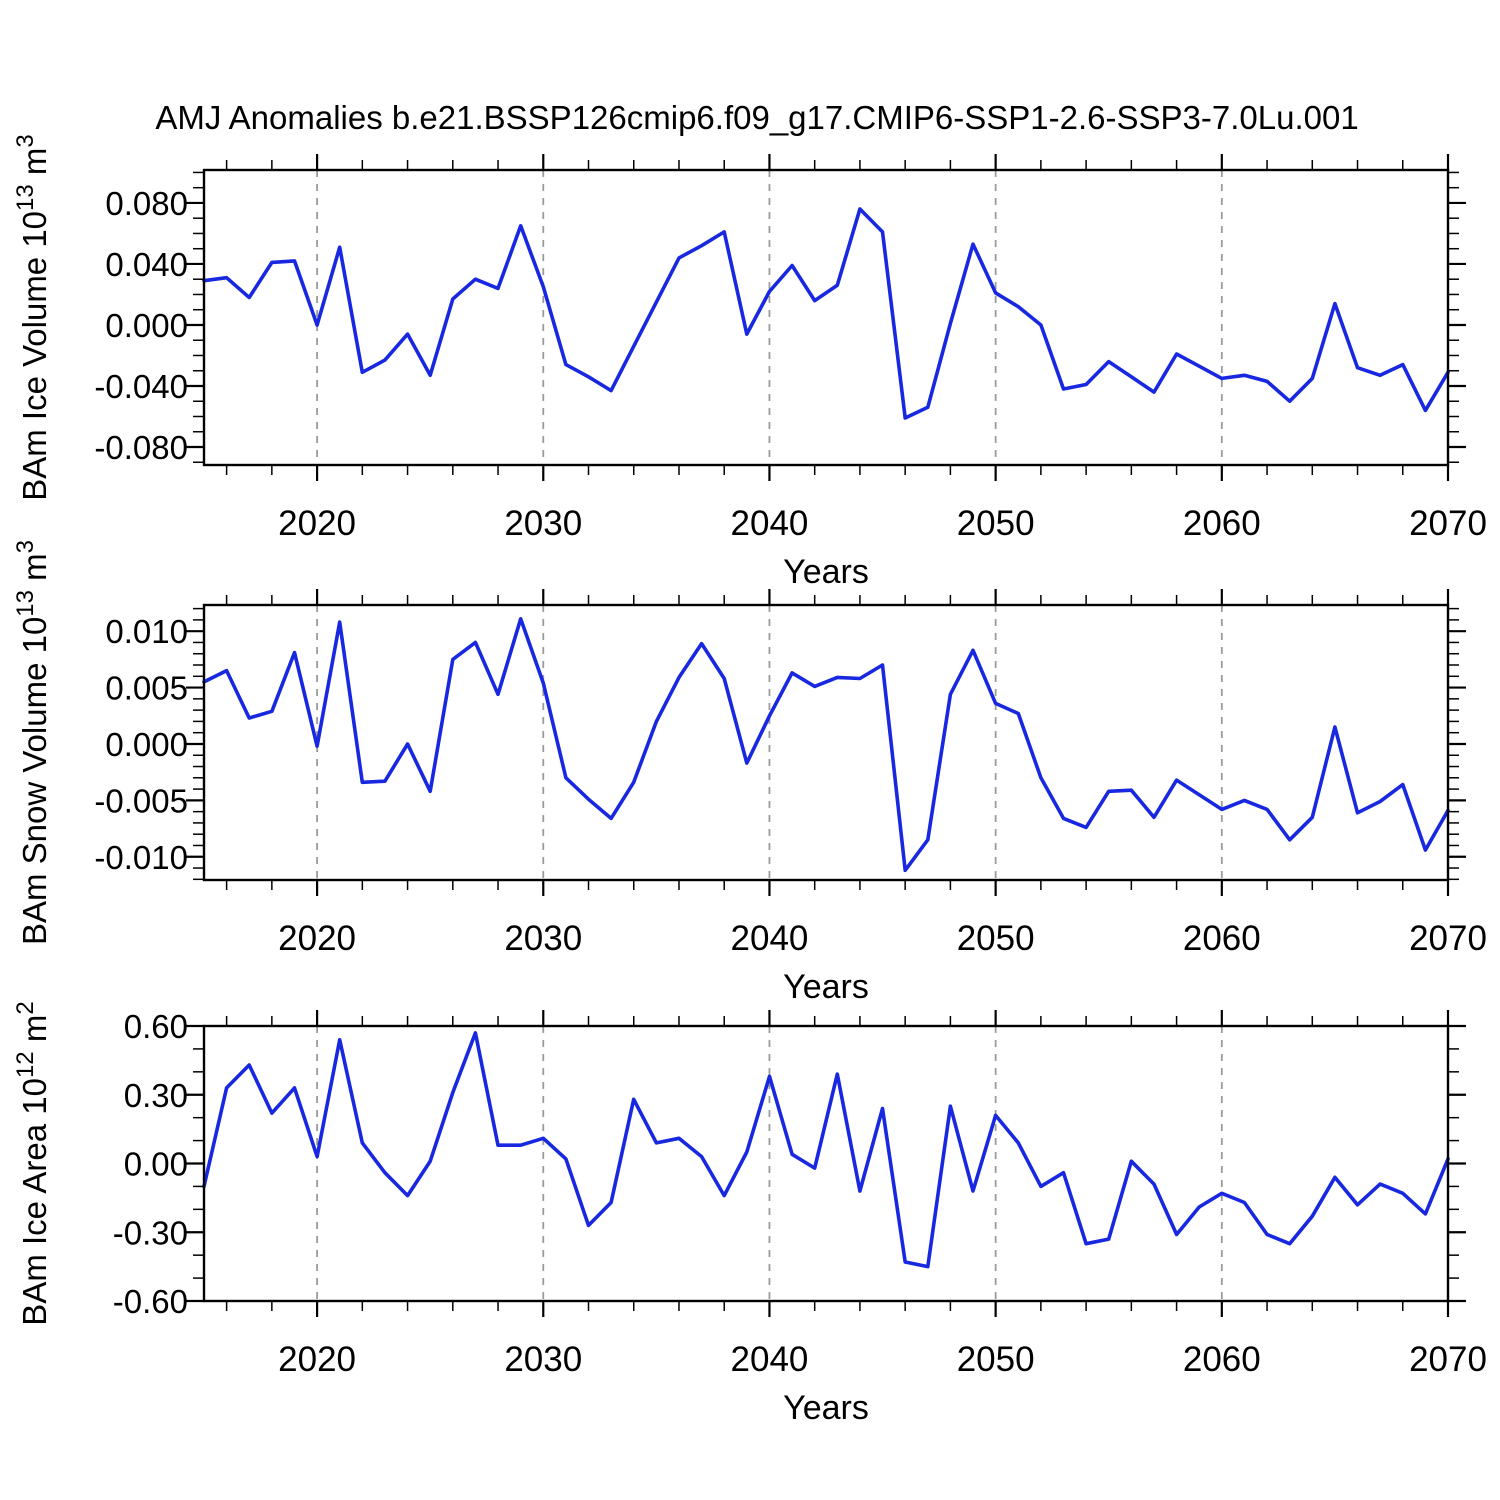 The image size is (1500, 1500). What do you see at coordinates (34, 356) in the screenshot?
I see `y-axis-title-text: BAm Ice Volume 10` at bounding box center [34, 356].